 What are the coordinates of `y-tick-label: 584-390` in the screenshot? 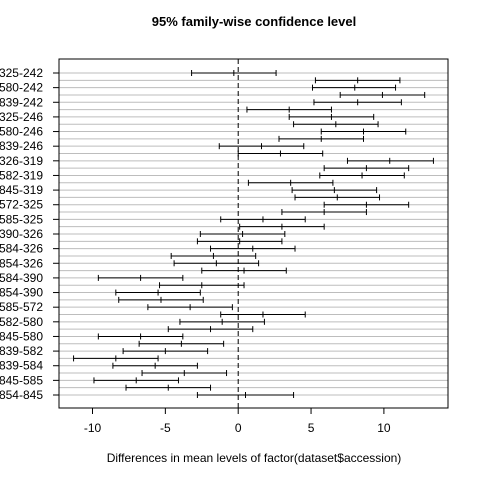 It's located at (21, 278).